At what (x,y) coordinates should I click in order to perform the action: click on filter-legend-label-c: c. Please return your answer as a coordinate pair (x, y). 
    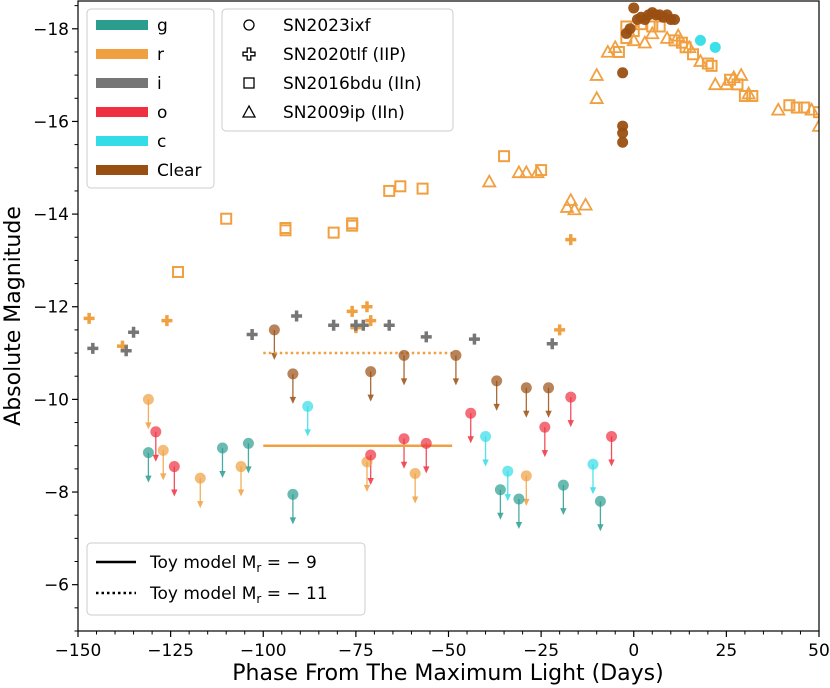
    Looking at the image, I should click on (161, 142).